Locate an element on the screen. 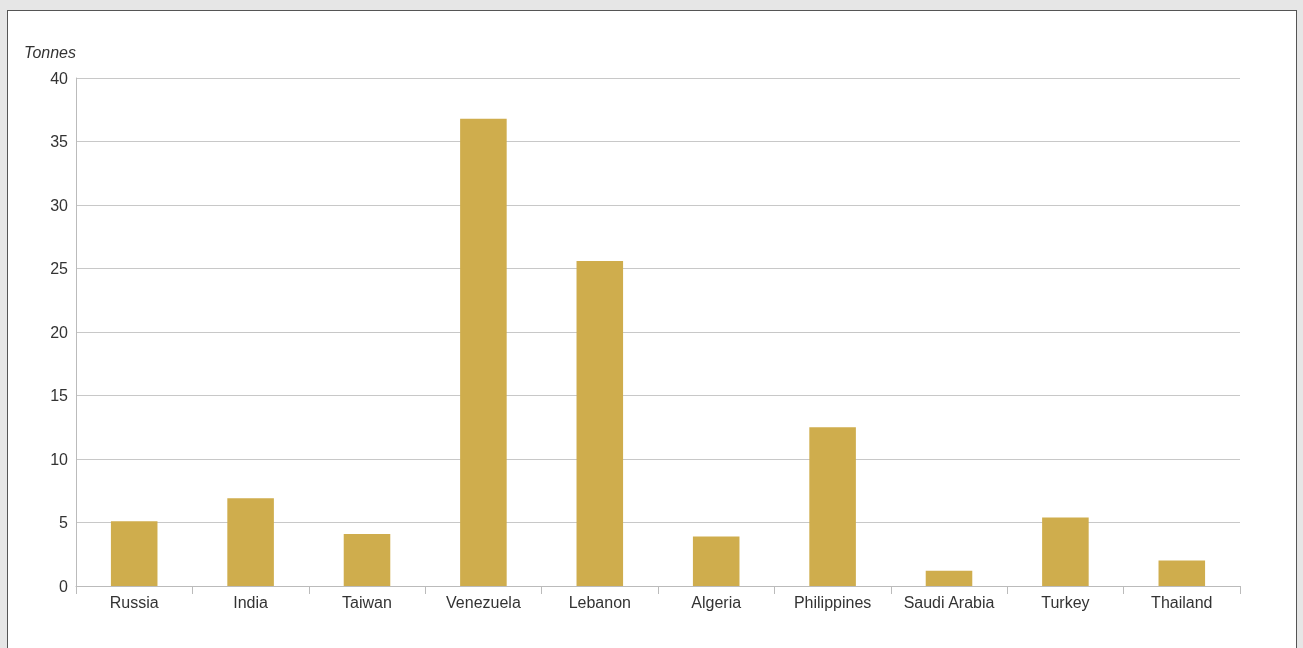 The height and width of the screenshot is (648, 1303). y-tick-label: 30 is located at coordinates (59, 205).